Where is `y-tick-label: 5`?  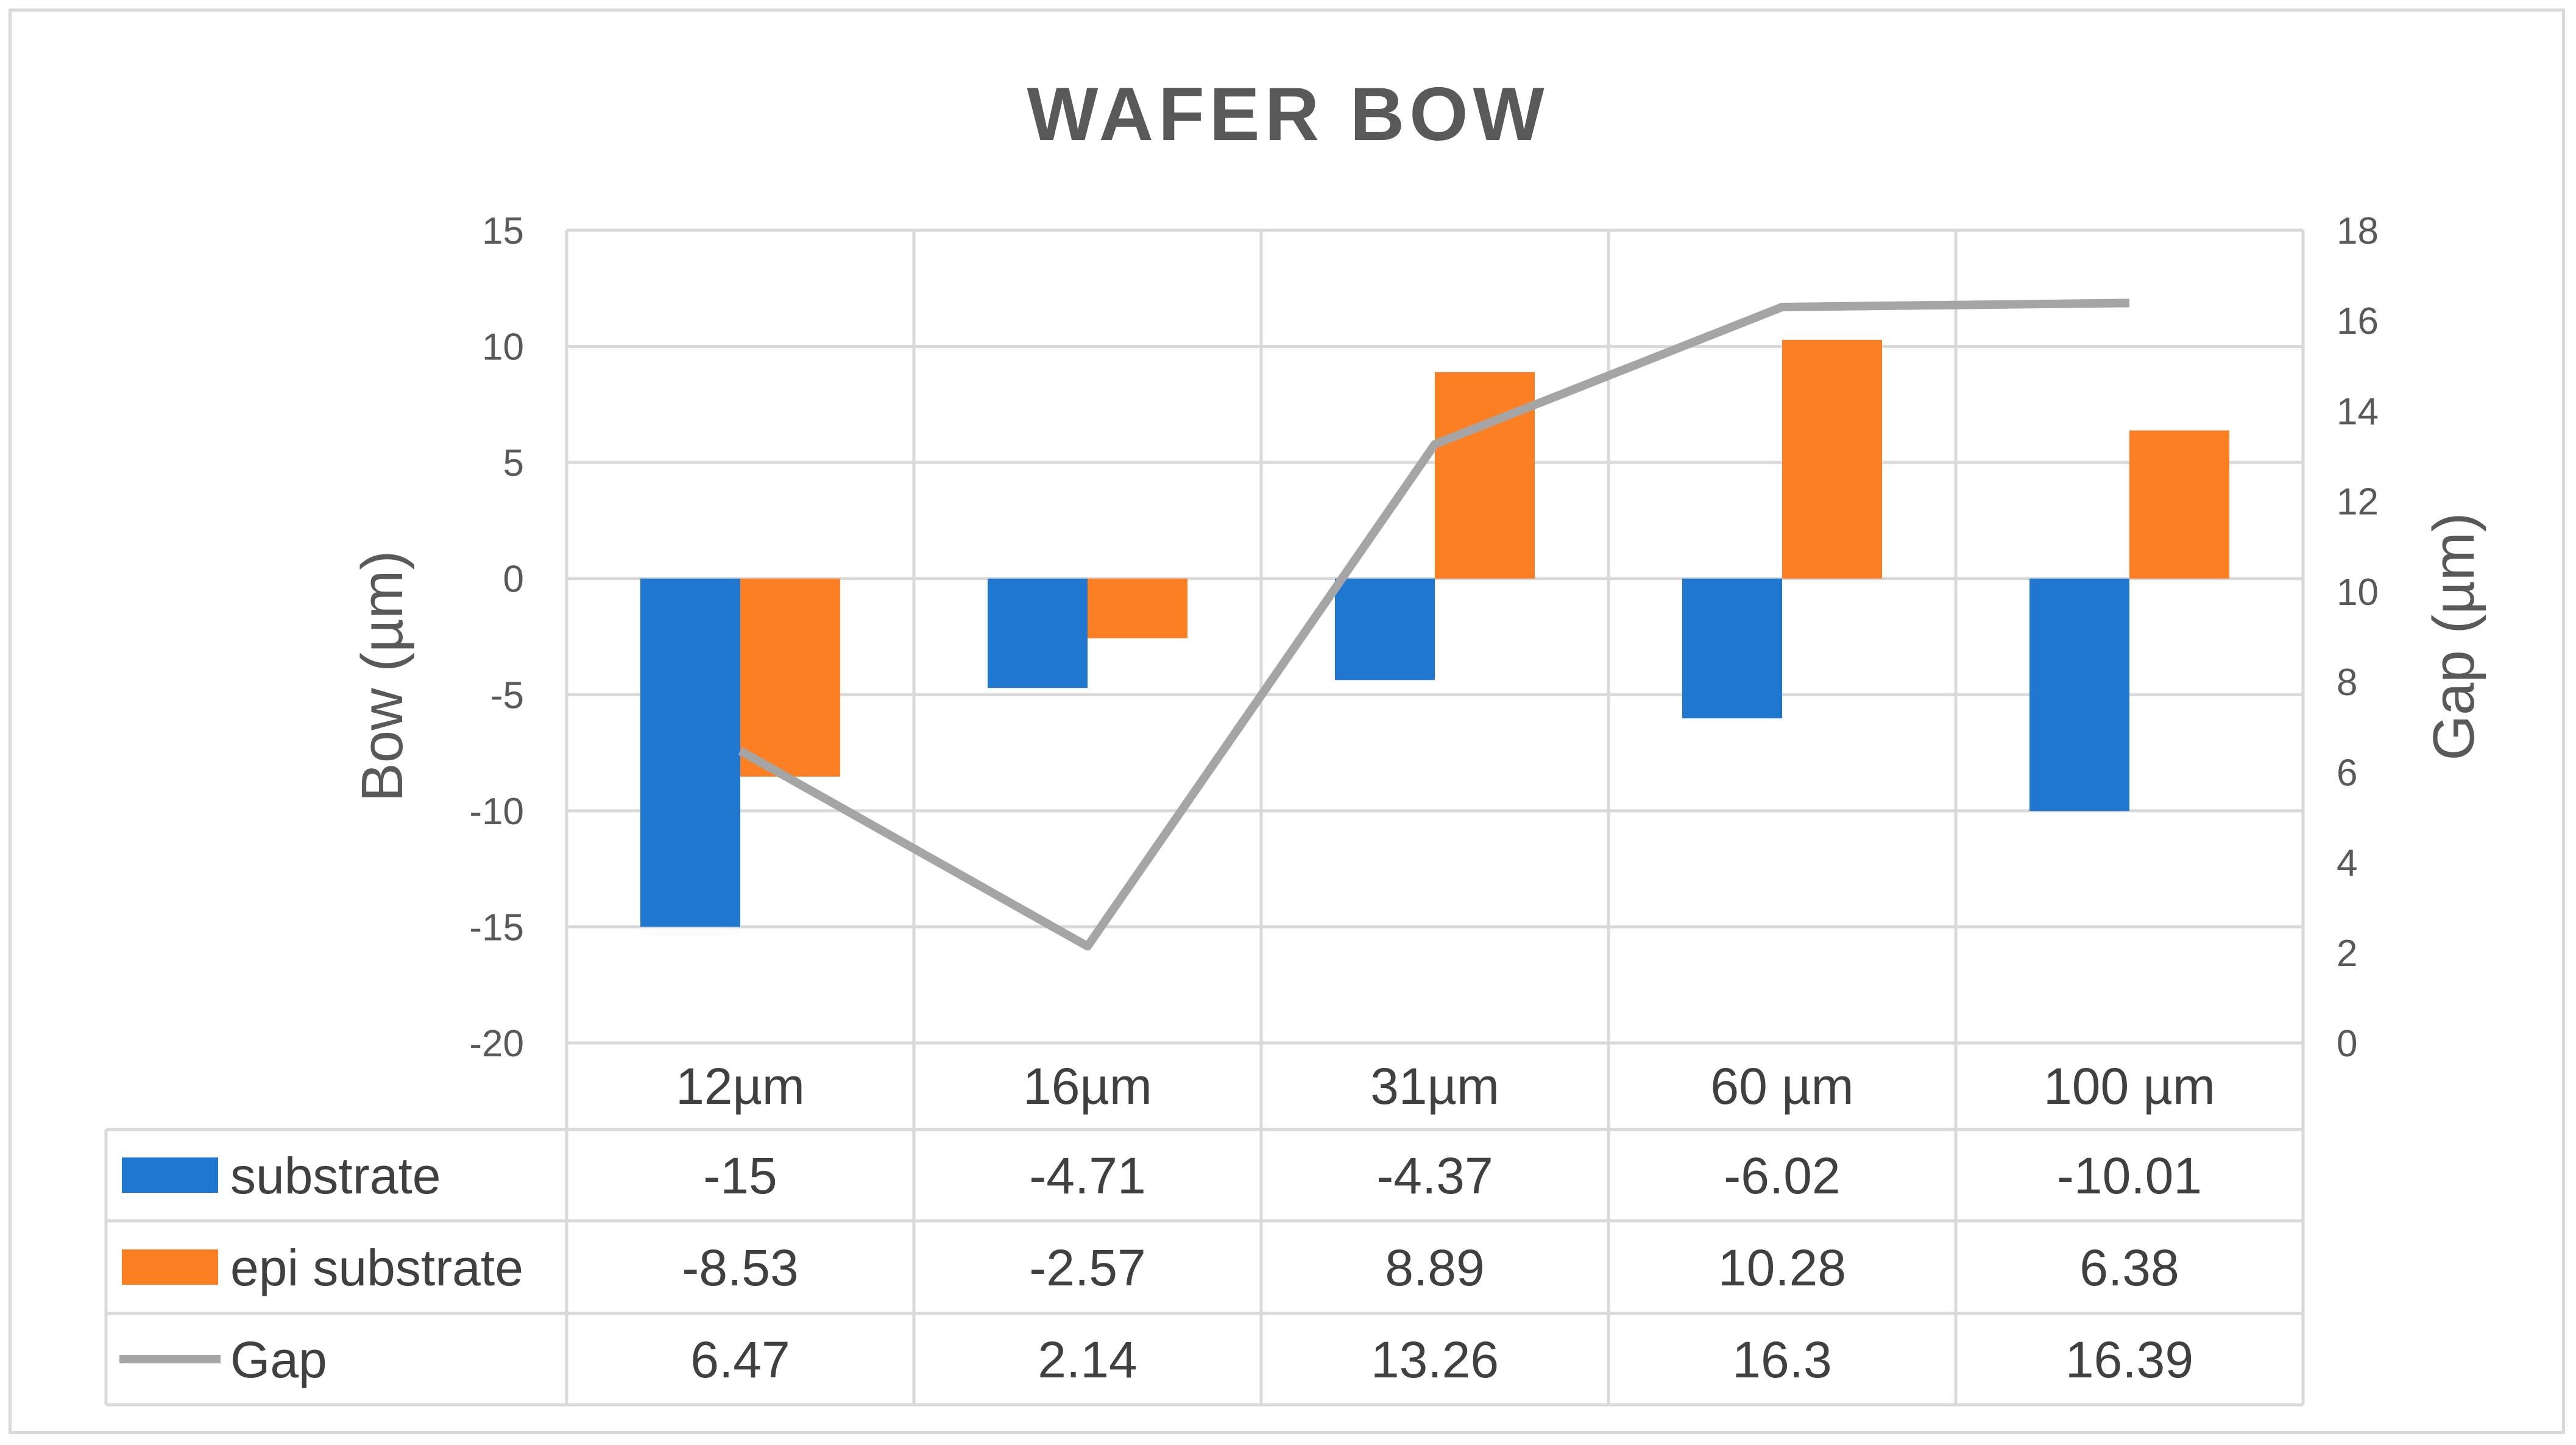
y-tick-label: 5 is located at coordinates (513, 463).